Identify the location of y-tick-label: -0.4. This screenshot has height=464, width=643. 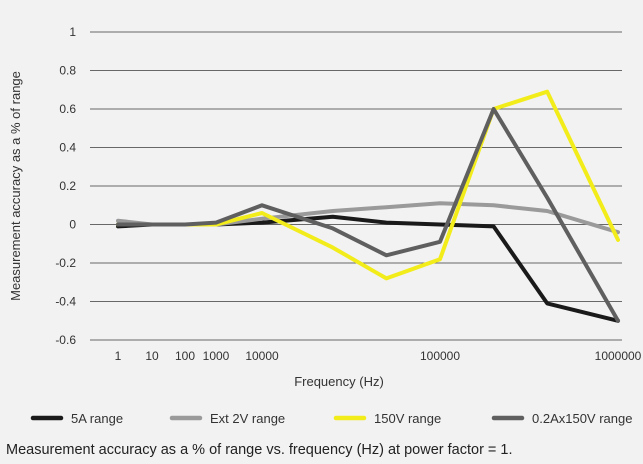
(65, 302).